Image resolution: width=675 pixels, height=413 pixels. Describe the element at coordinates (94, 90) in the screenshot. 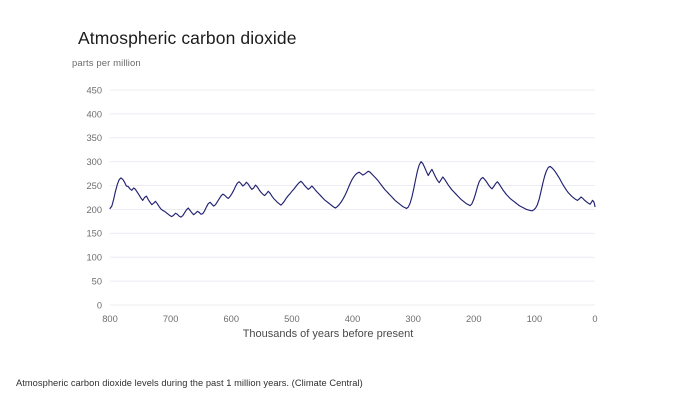

I see `y-axis-tick-label: 450` at that location.